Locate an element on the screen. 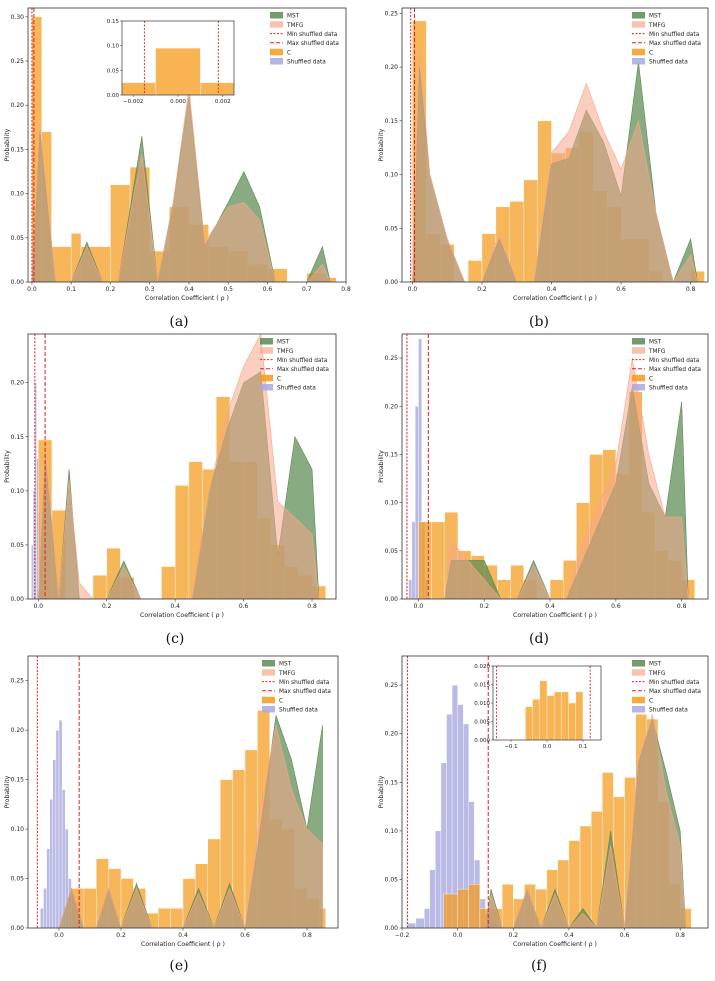 The image size is (715, 981). legend-entry: MST is located at coordinates (285, 665).